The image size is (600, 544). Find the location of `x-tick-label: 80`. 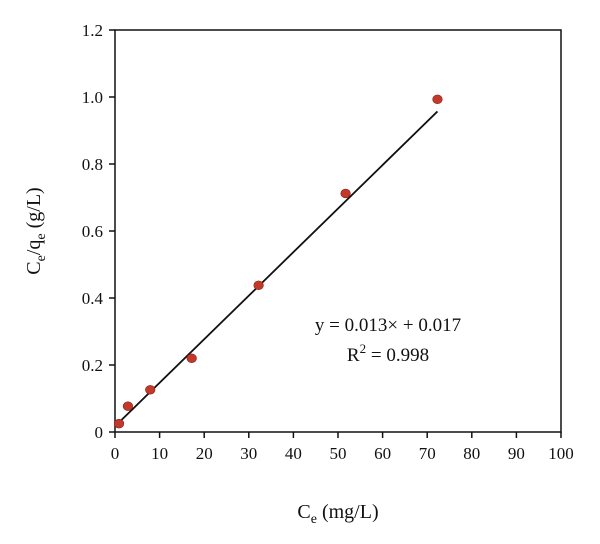

x-tick-label: 80 is located at coordinates (471, 453).